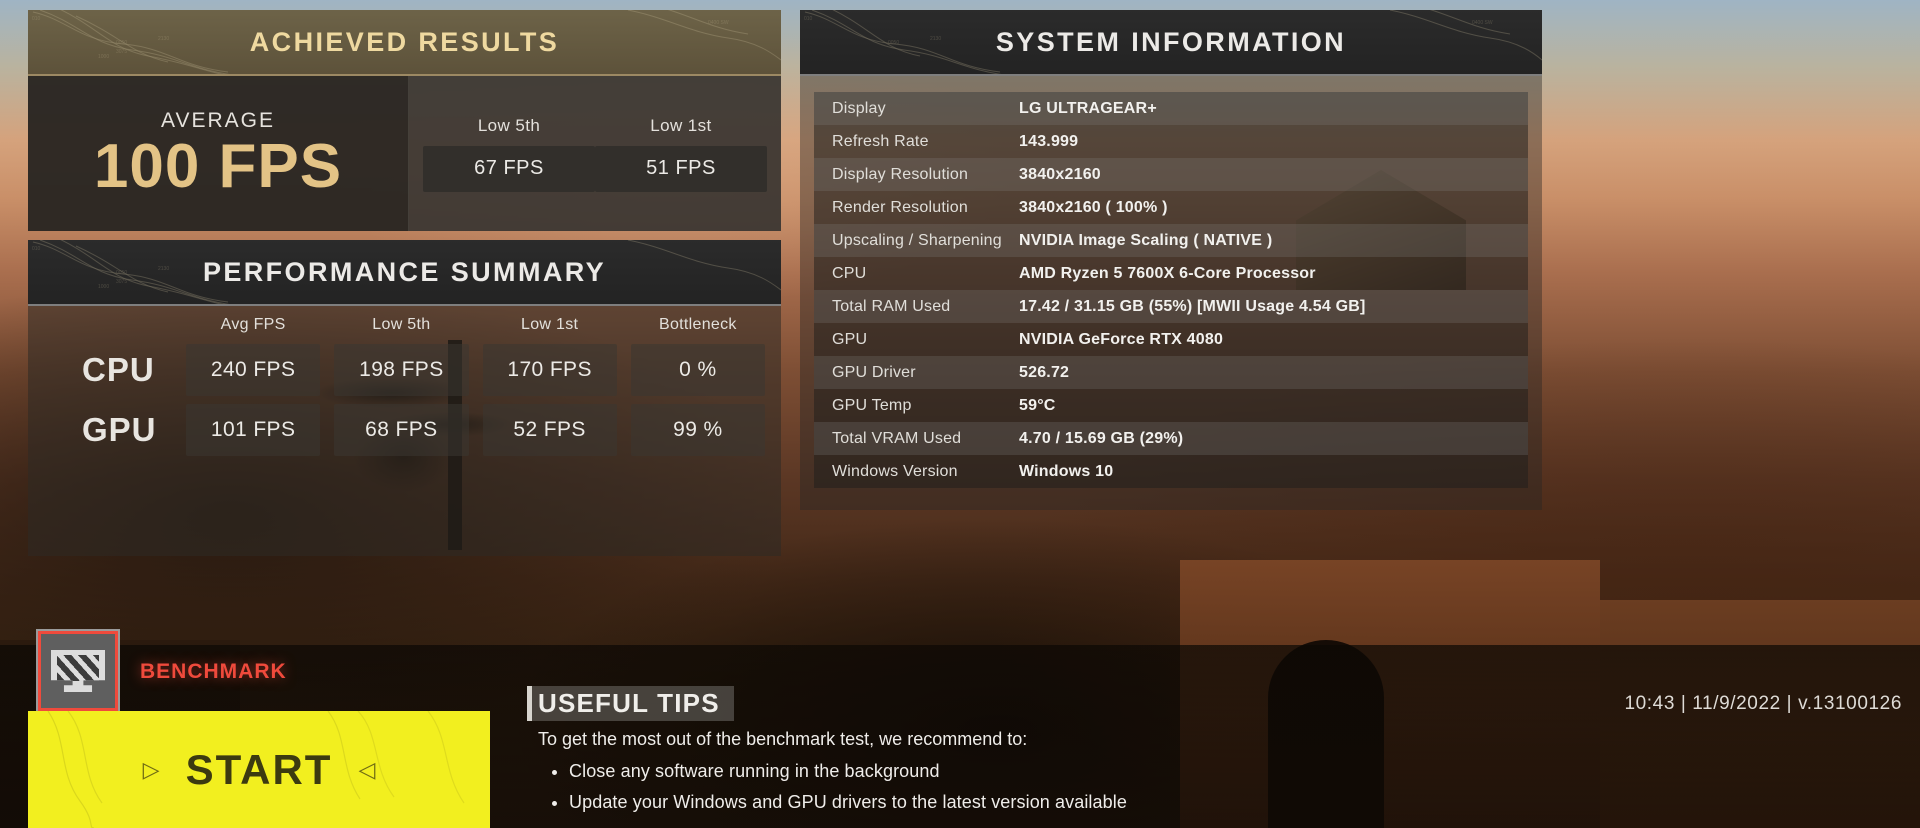 The image size is (1920, 828). Describe the element at coordinates (218, 166) in the screenshot. I see `average-value: 100 FPS` at that location.